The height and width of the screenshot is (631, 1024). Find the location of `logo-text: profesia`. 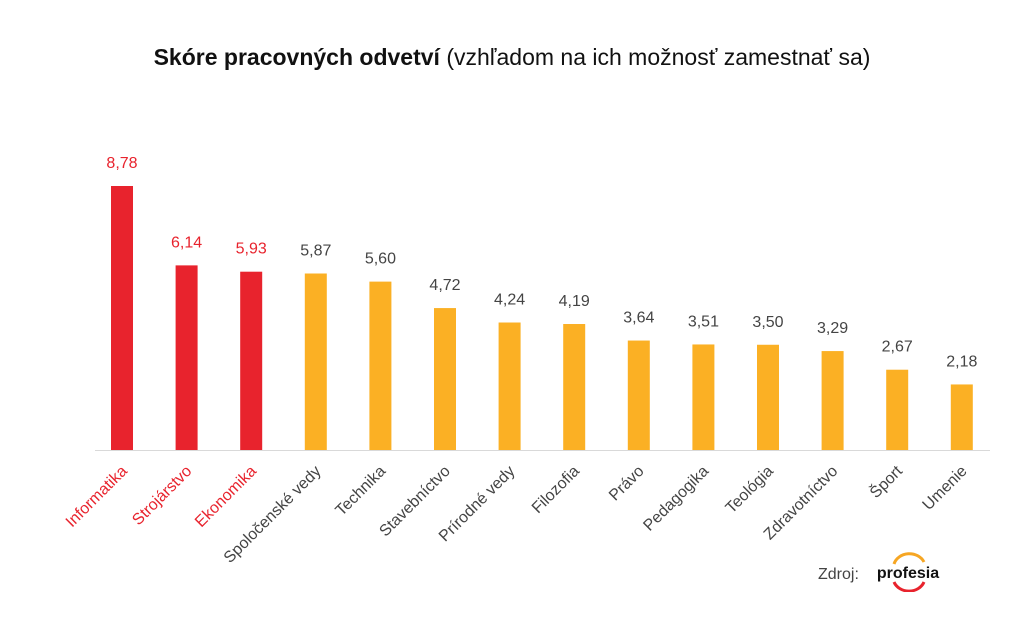

logo-text: profesia is located at coordinates (908, 573).